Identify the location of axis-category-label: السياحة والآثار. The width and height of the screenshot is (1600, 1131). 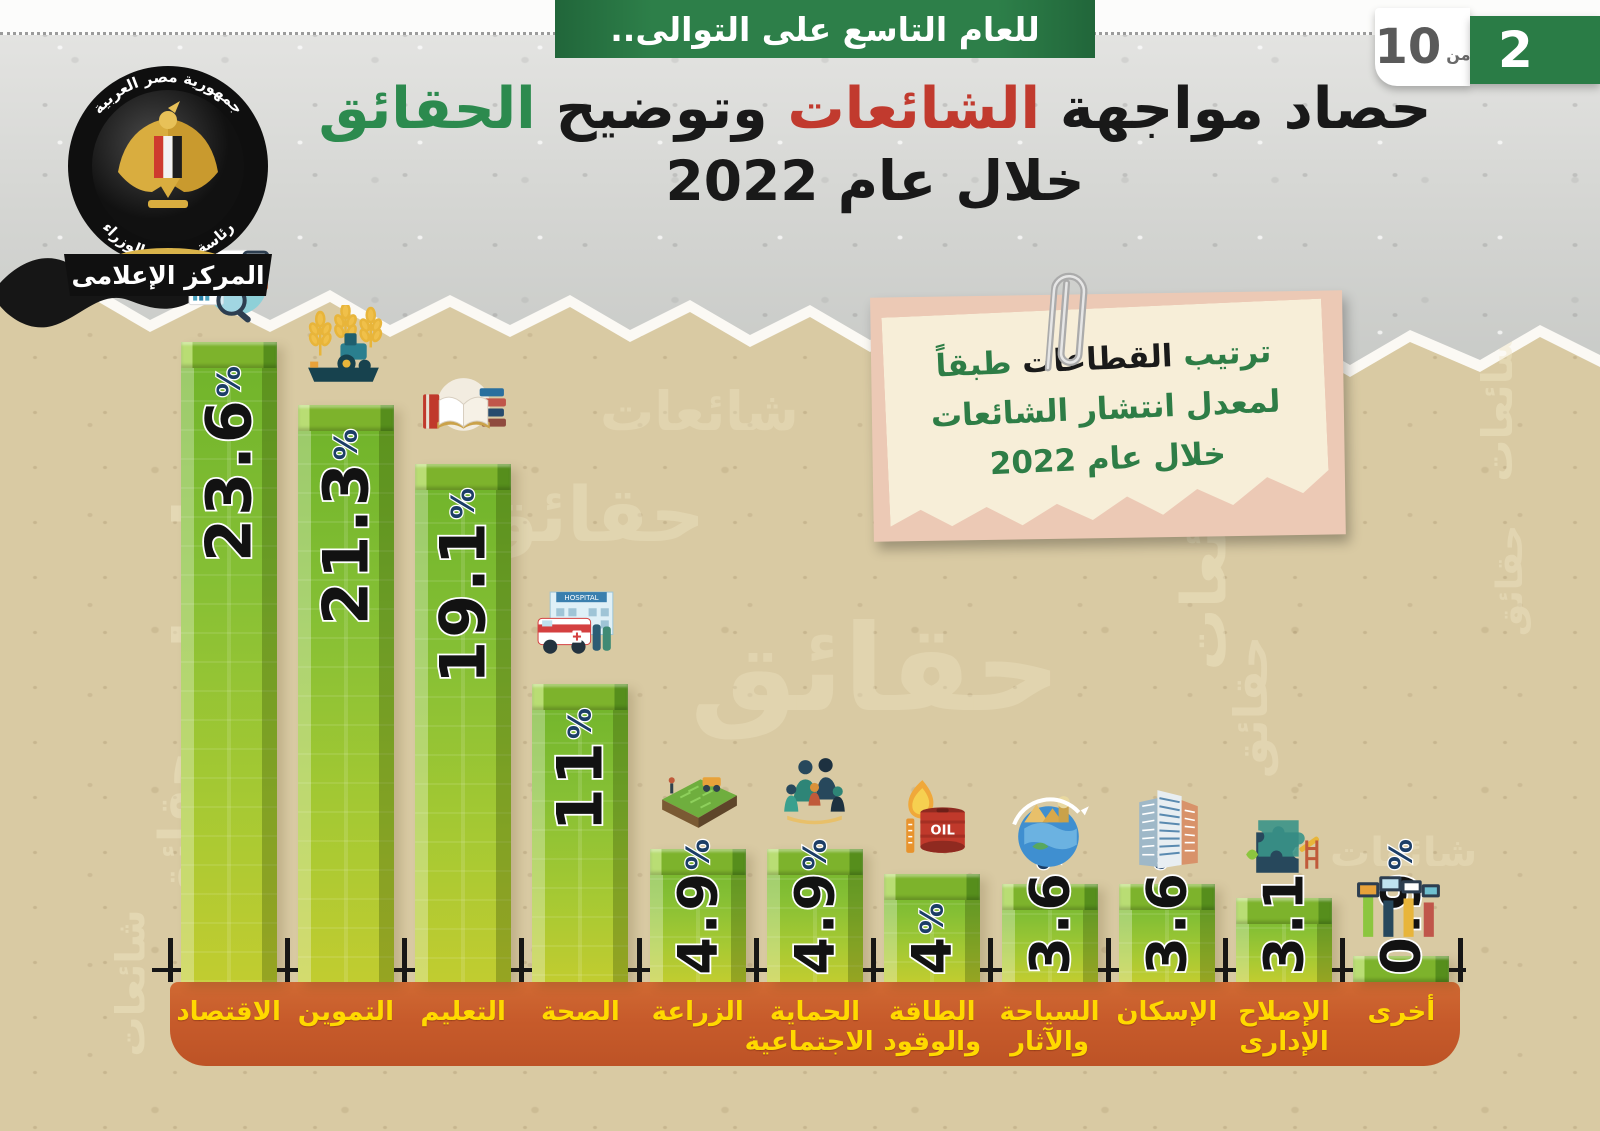
(1049, 1027).